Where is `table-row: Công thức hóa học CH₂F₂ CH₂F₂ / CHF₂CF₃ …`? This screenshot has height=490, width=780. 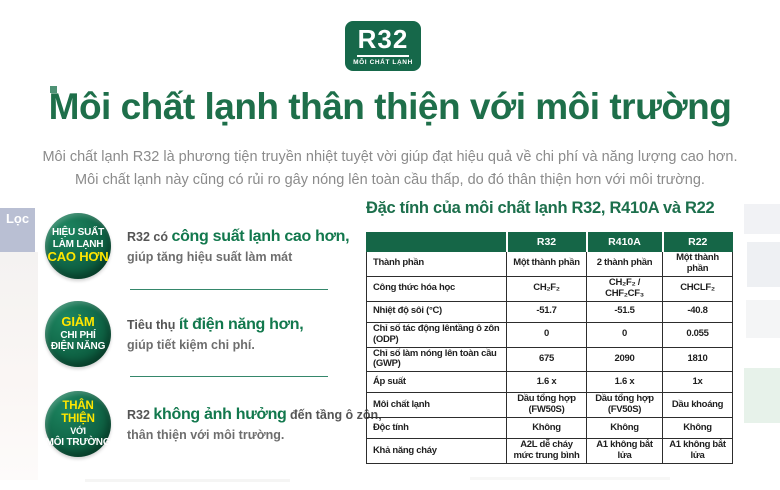
table-row: Công thức hóa học CH₂F₂ CH₂F₂ / CHF₂CF₃ … is located at coordinates (549, 288).